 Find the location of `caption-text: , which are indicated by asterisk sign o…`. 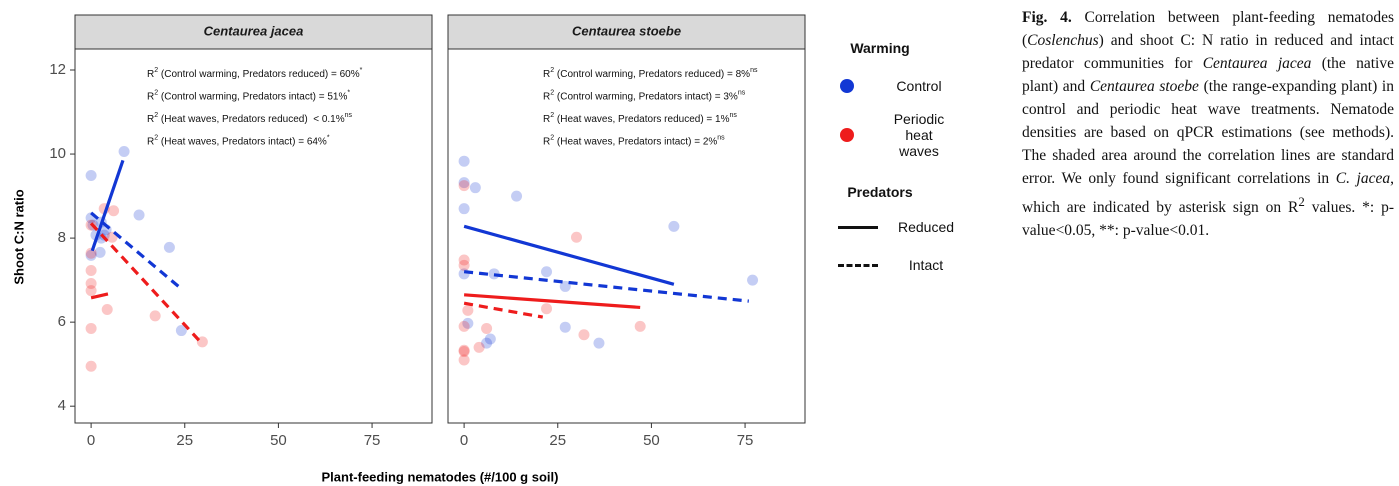

caption-text: , which are indicated by asterisk sign o… is located at coordinates (1208, 193).